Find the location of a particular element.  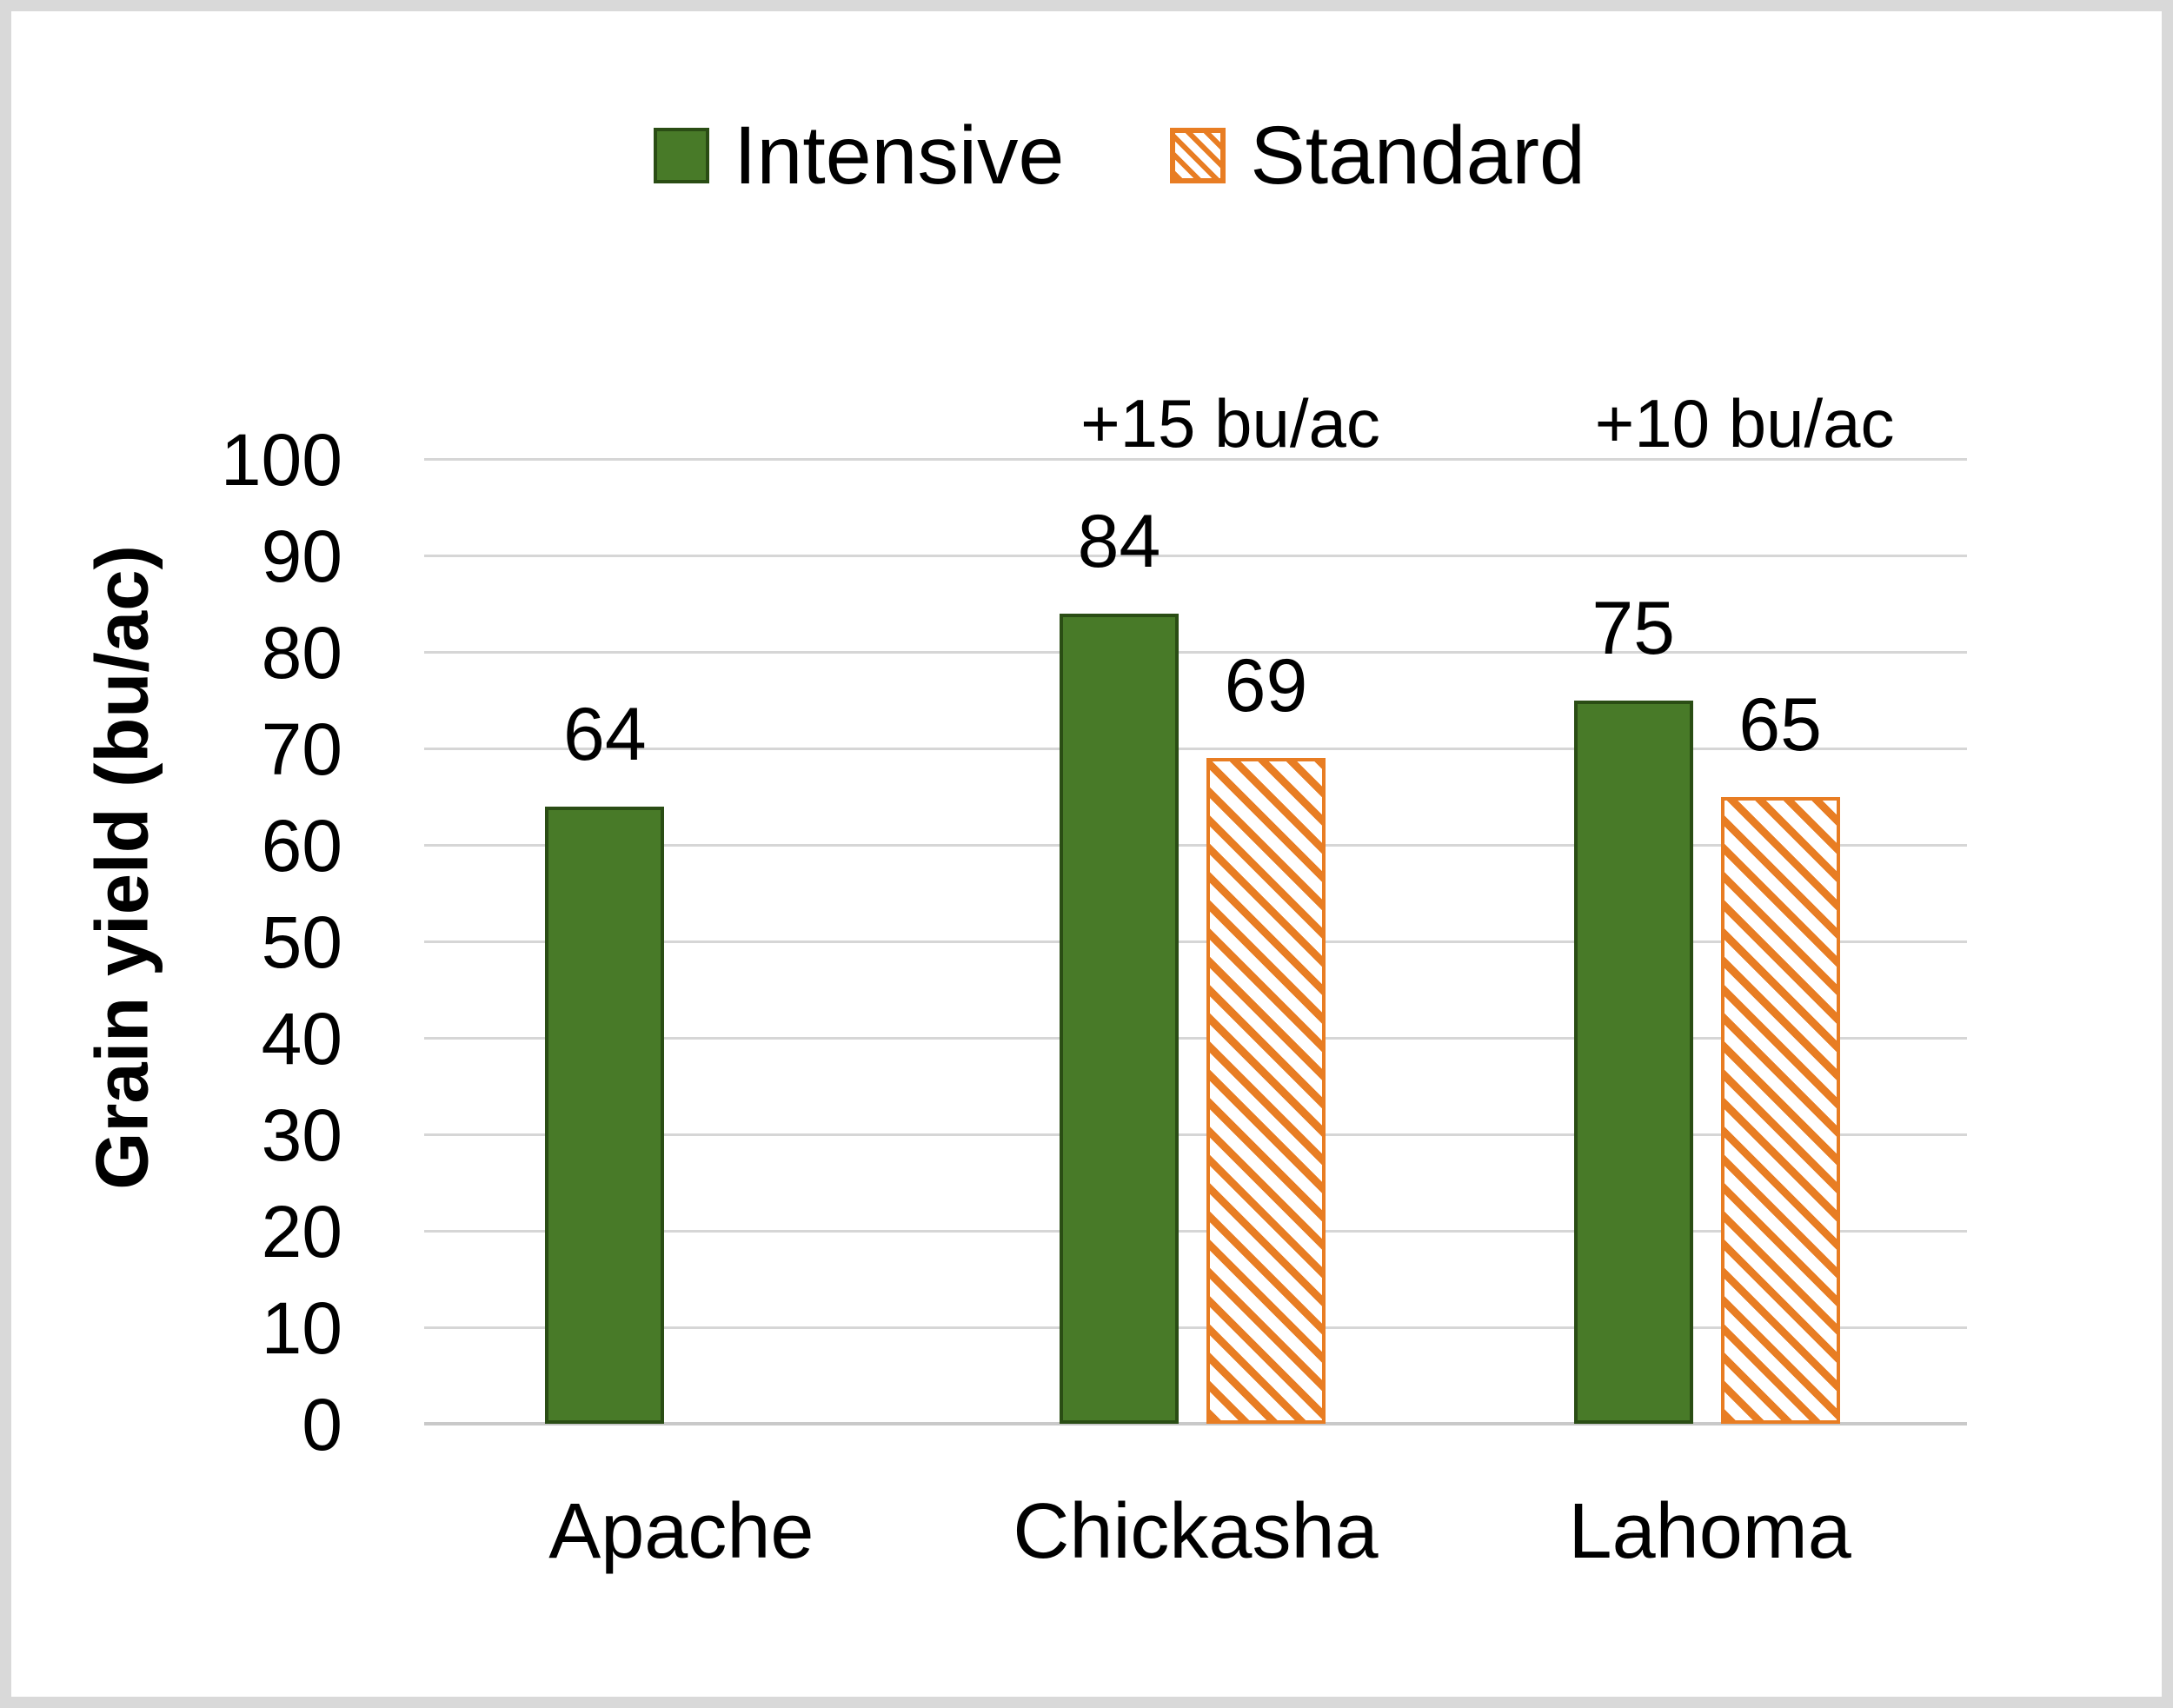

legend-label-intensive: Intensive is located at coordinates (899, 155).